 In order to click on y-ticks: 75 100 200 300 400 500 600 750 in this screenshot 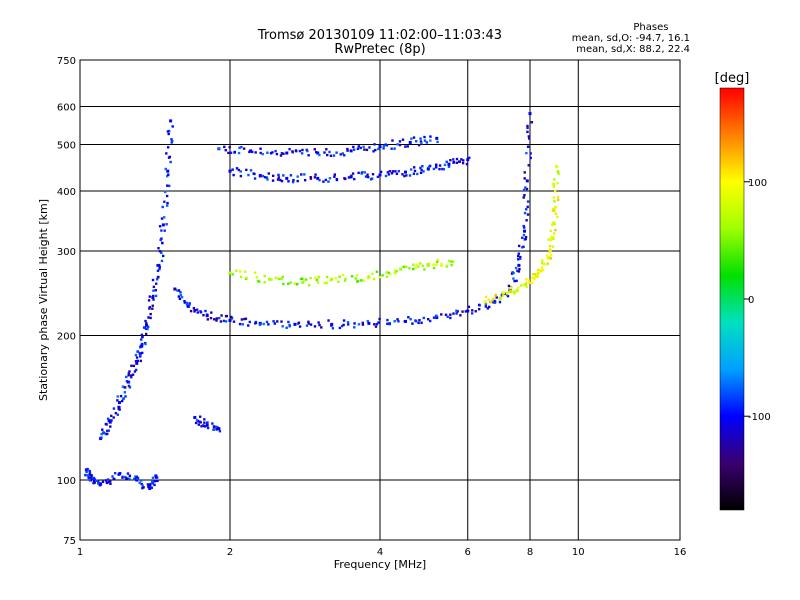, I will do `click(66, 301)`.